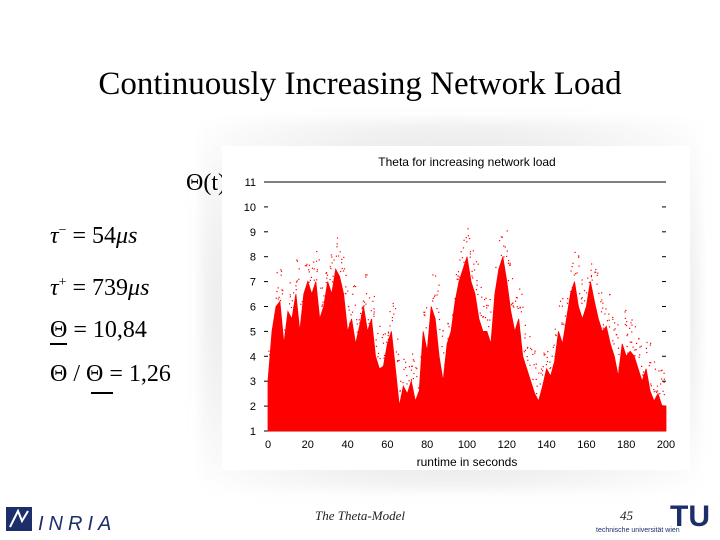 This screenshot has height=540, width=720. I want to click on formula-theta-ratio: Θ / Θ = 1,26, so click(110, 377).